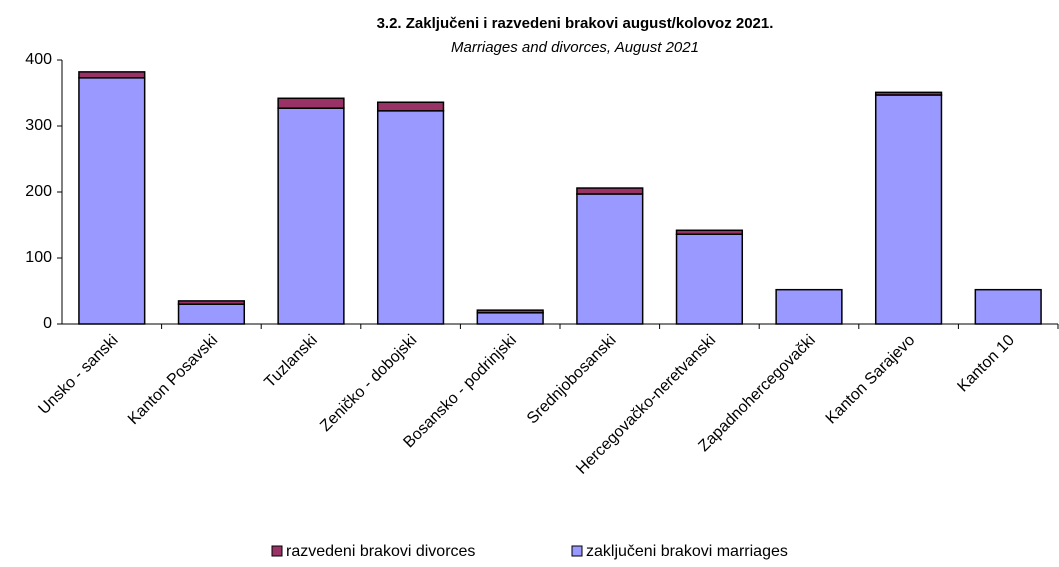 The image size is (1059, 567). What do you see at coordinates (572, 380) in the screenshot?
I see `x-tick-label: Srednjobosanski` at bounding box center [572, 380].